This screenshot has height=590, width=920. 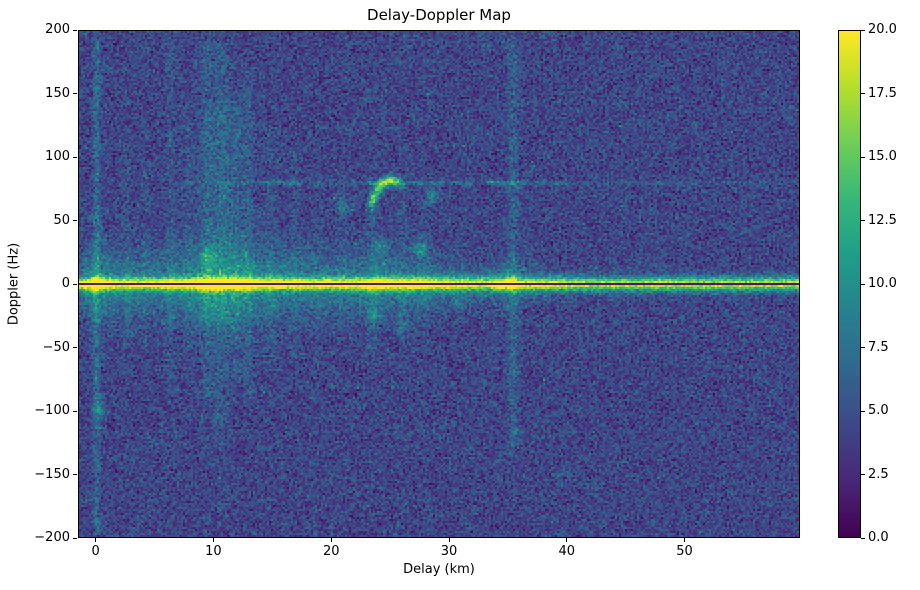 What do you see at coordinates (882, 29) in the screenshot?
I see `colorbar-tick-label: 20.0` at bounding box center [882, 29].